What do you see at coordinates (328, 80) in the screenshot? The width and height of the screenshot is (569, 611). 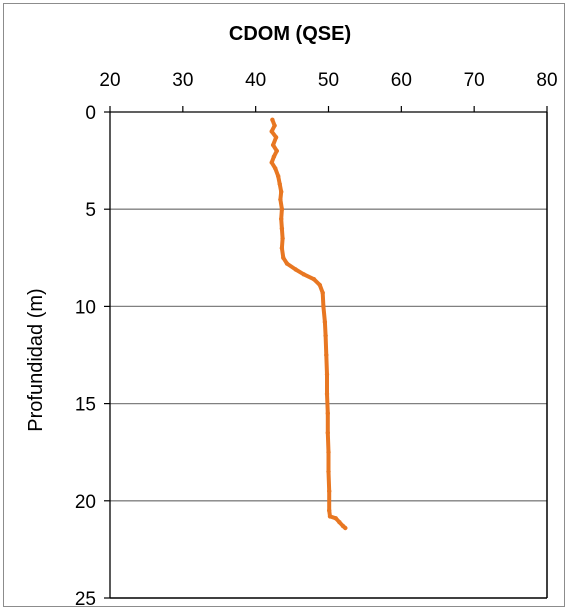 I see `x-tick-label-50: 50` at bounding box center [328, 80].